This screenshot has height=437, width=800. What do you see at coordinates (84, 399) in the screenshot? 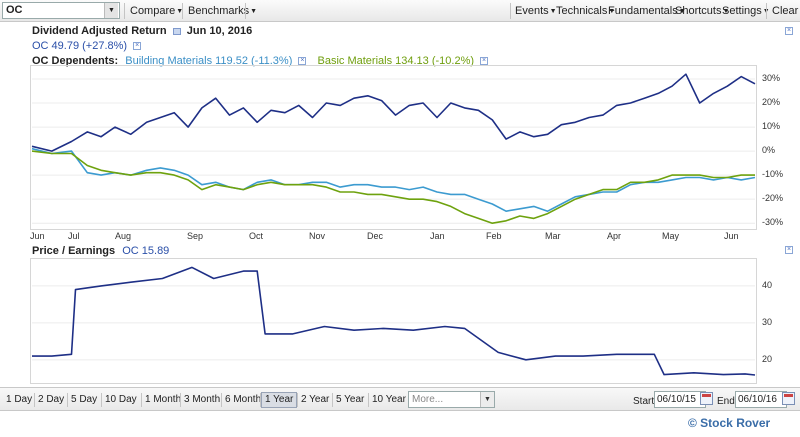
I see `range-button-5-day: 5 Day` at bounding box center [84, 399].